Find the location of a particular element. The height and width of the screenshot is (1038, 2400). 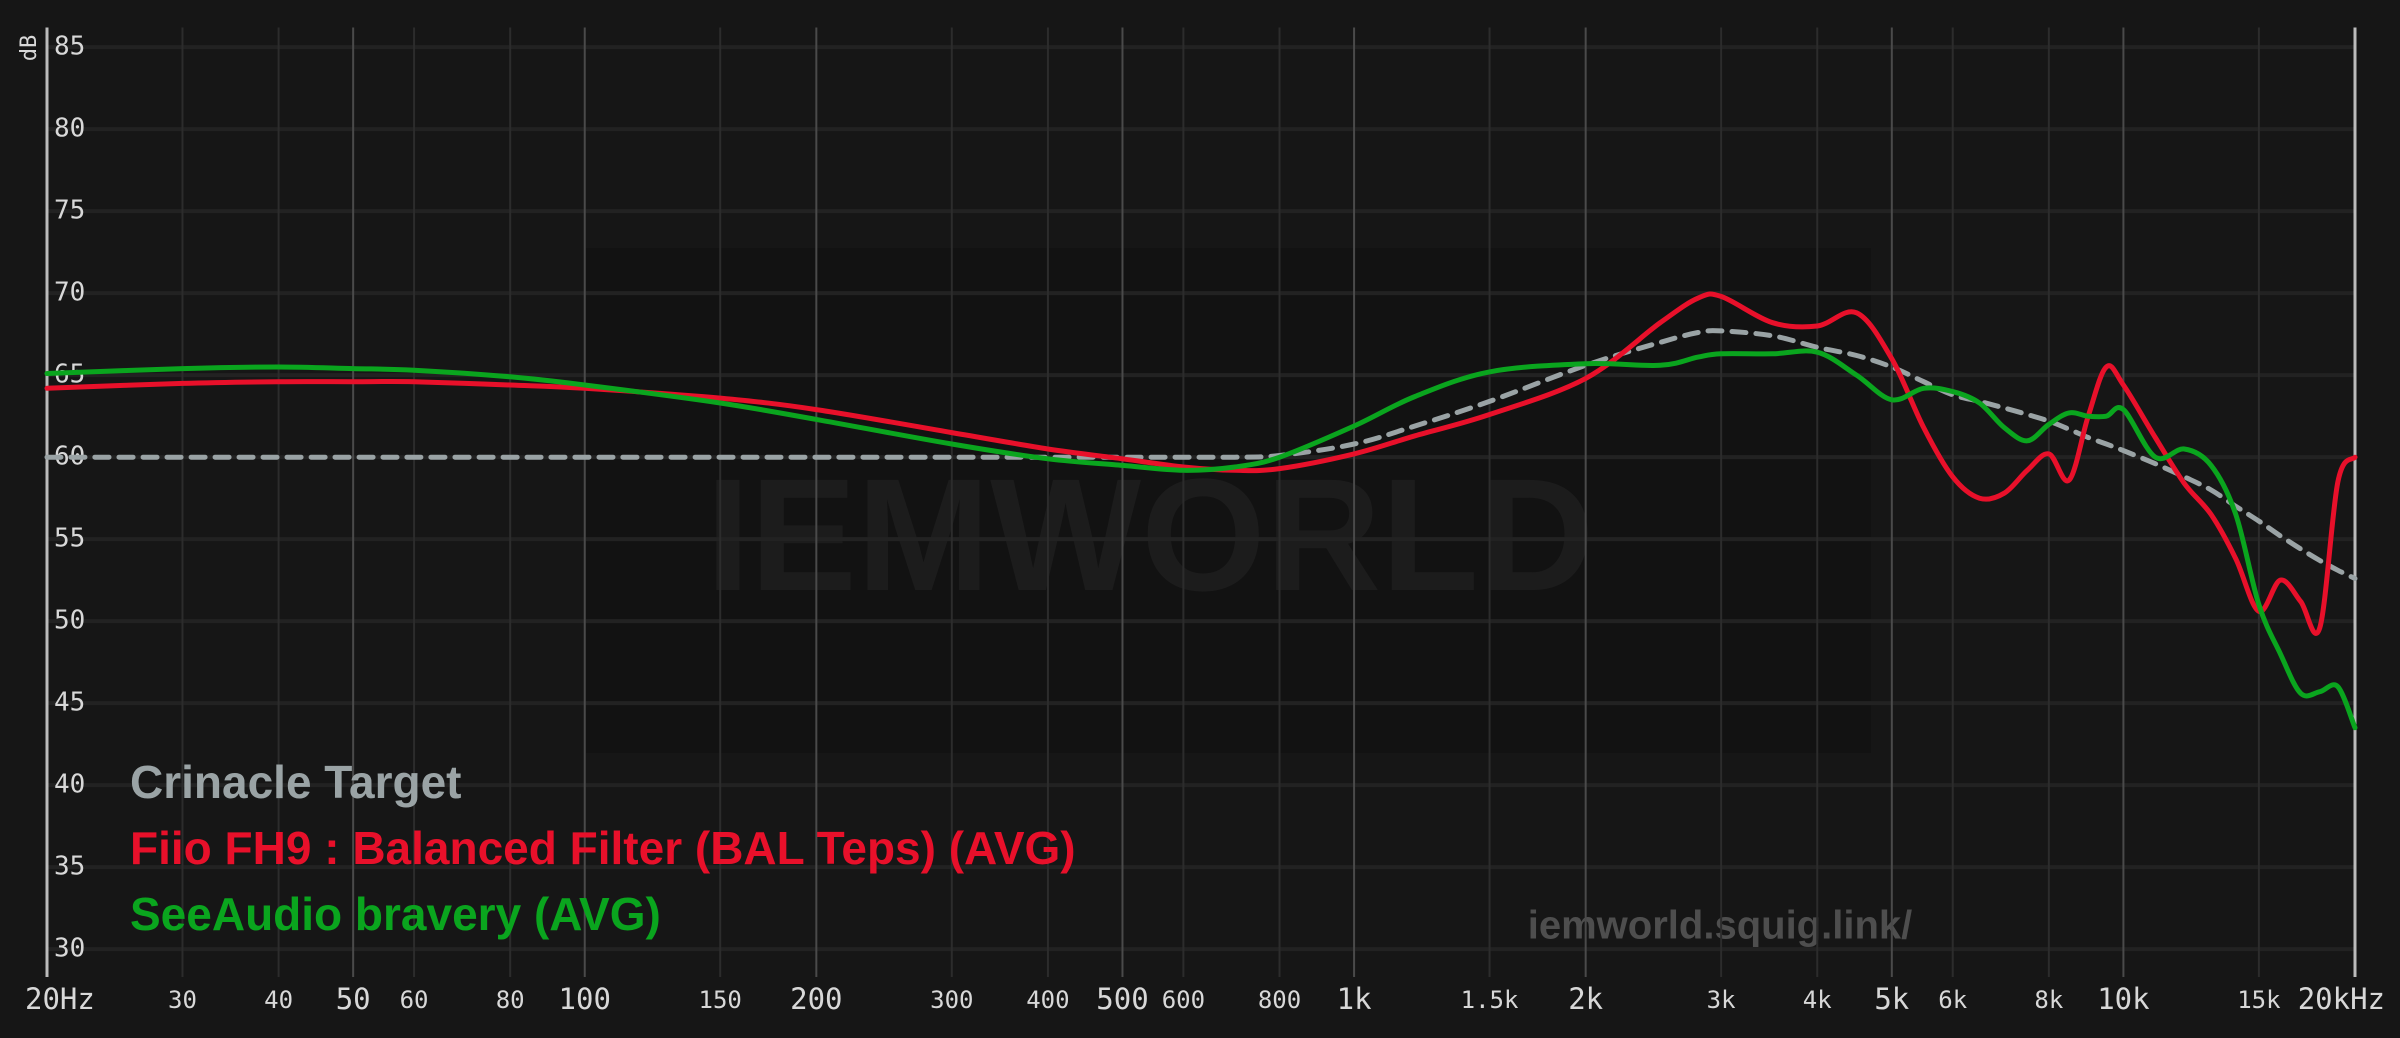

y-tick-label: 50 is located at coordinates (69, 621).